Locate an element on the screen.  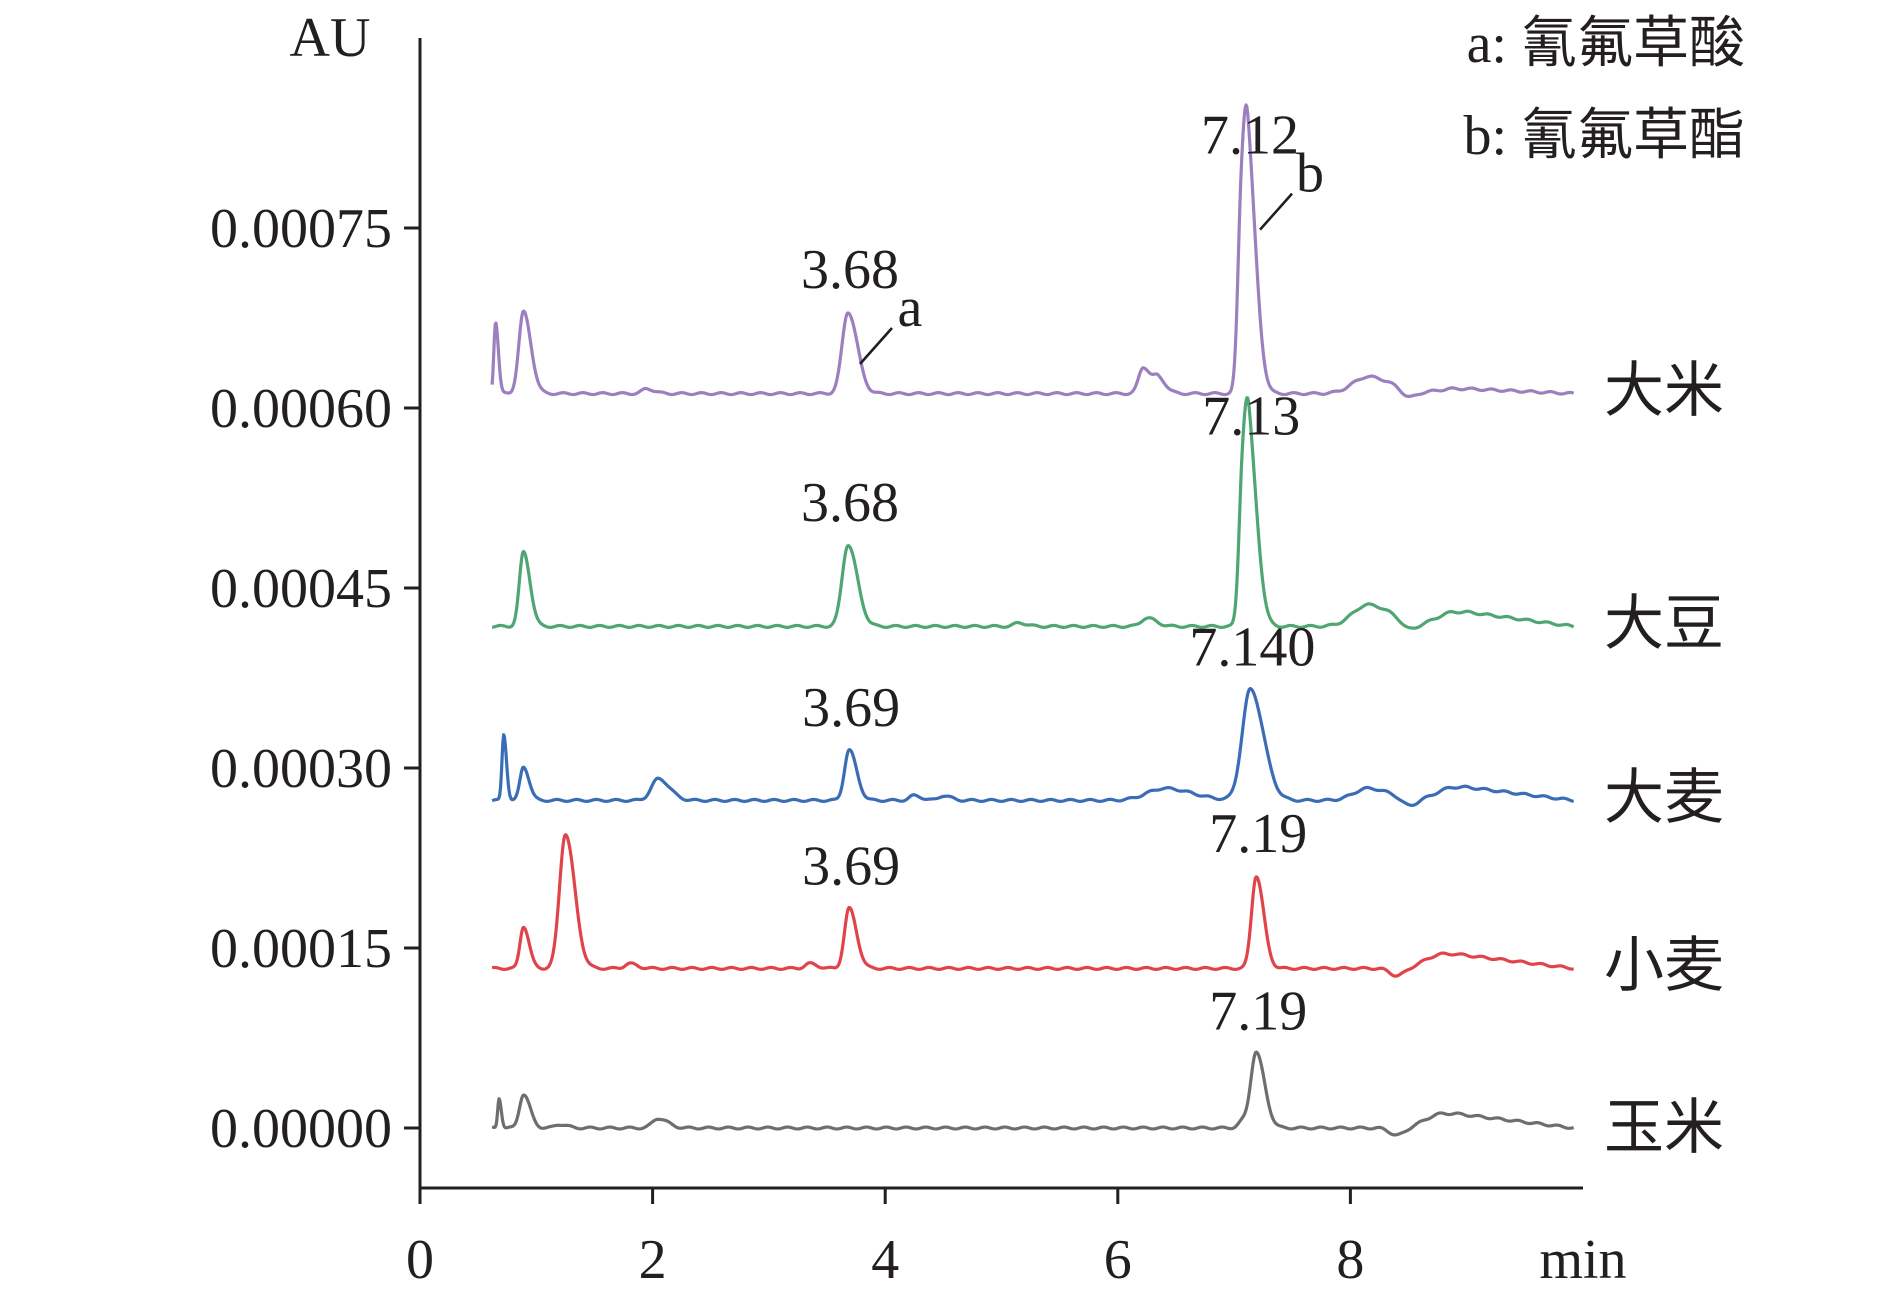
trace-name-label: 大麦 is located at coordinates (1664, 798).